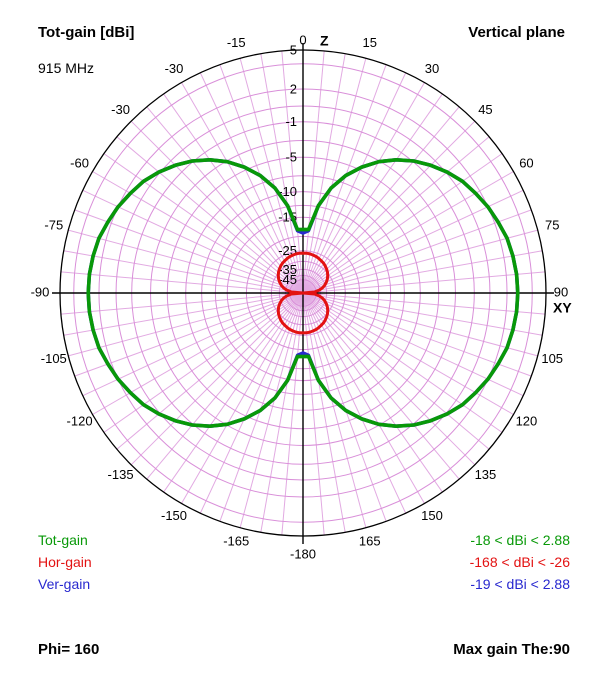 Image resolution: width=608 pixels, height=683 pixels. Describe the element at coordinates (561, 291) in the screenshot. I see `angle-label: 90` at that location.